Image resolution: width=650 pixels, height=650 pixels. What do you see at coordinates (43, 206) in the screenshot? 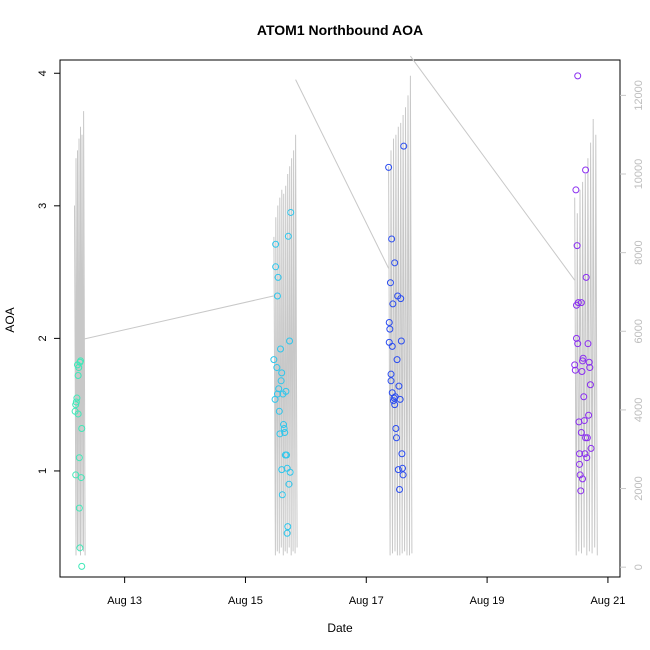
I see `y-tick-label: 3` at bounding box center [43, 206].